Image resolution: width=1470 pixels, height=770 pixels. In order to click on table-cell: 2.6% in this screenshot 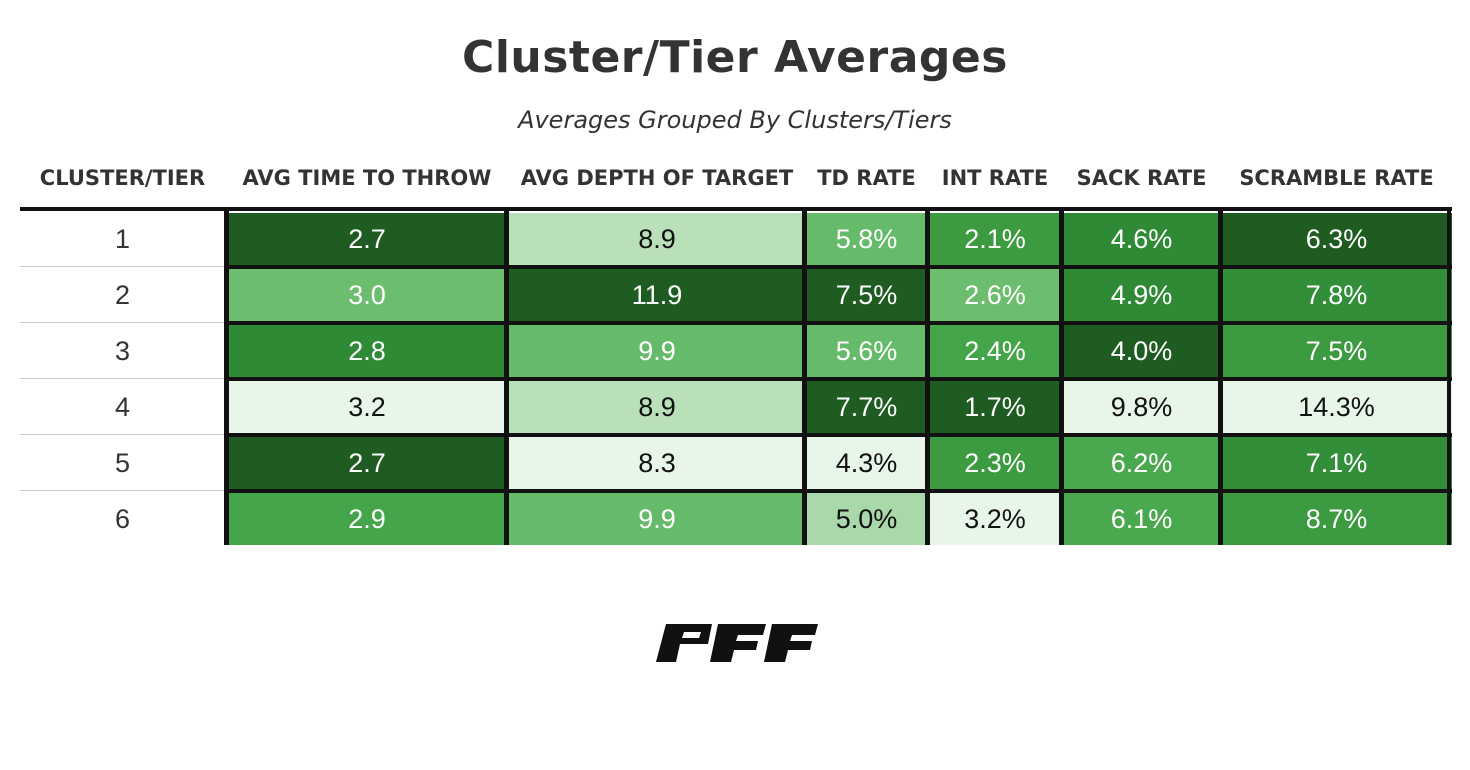, I will do `click(995, 295)`.